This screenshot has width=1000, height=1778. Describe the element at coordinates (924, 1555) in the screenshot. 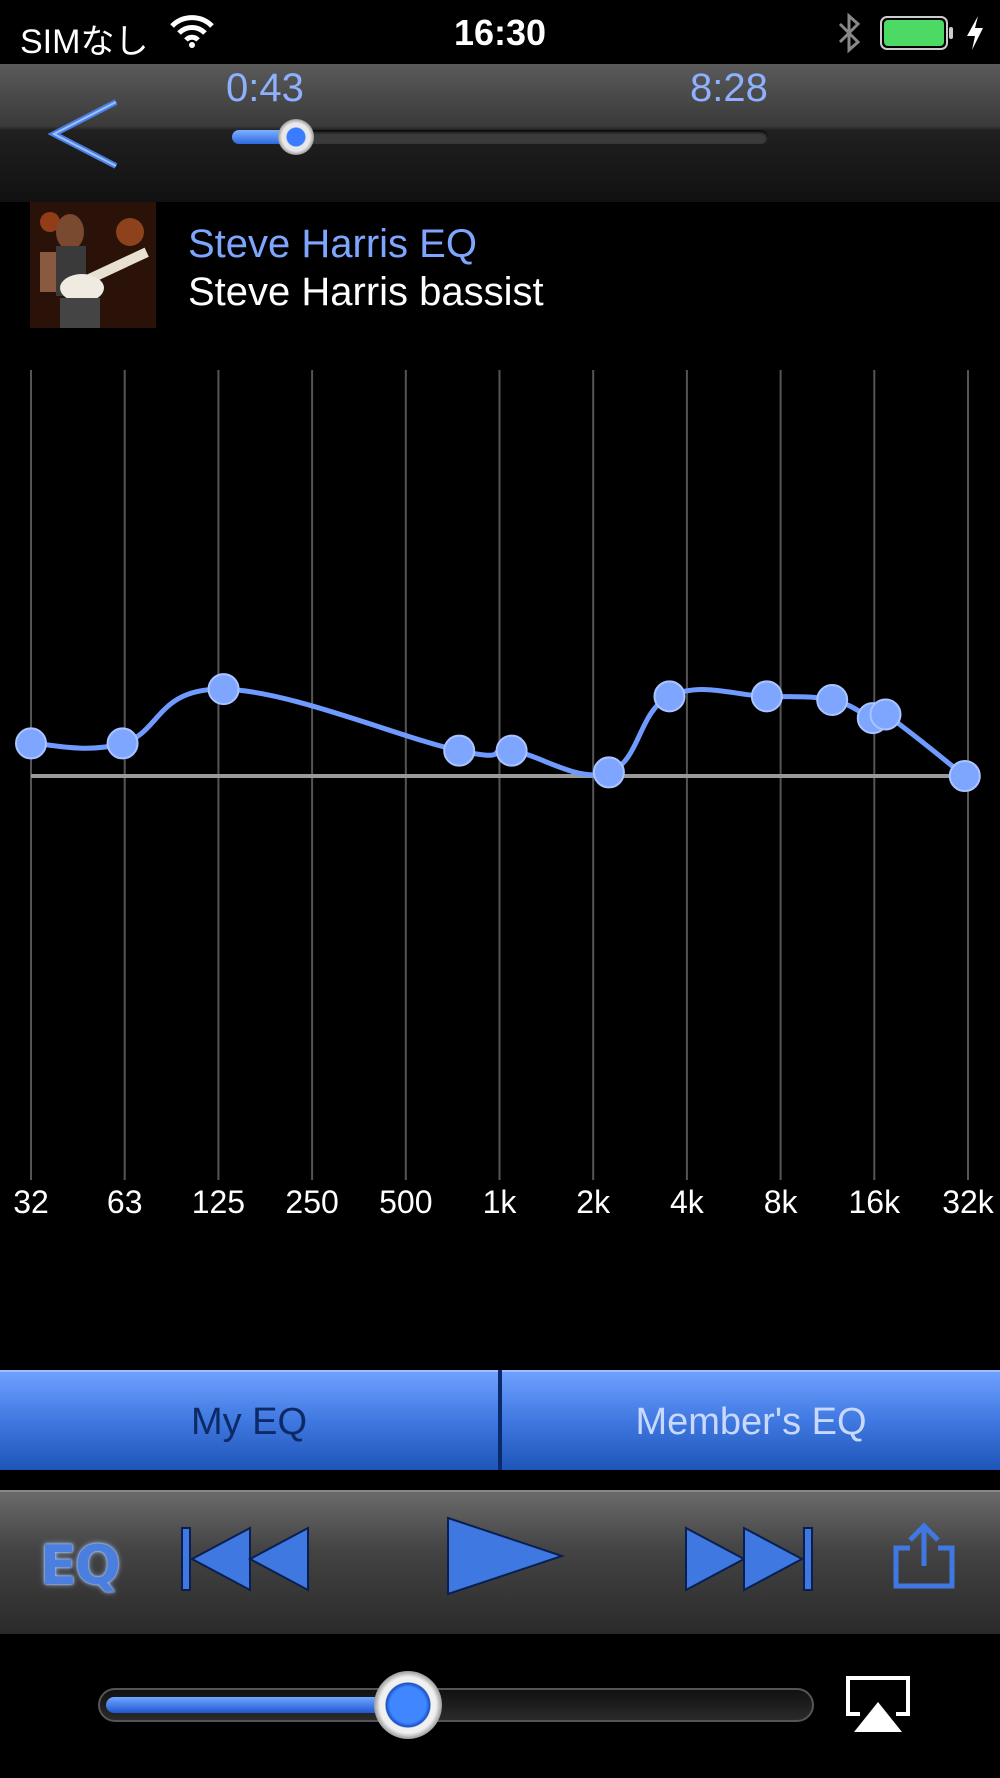

I see `share-icon` at that location.